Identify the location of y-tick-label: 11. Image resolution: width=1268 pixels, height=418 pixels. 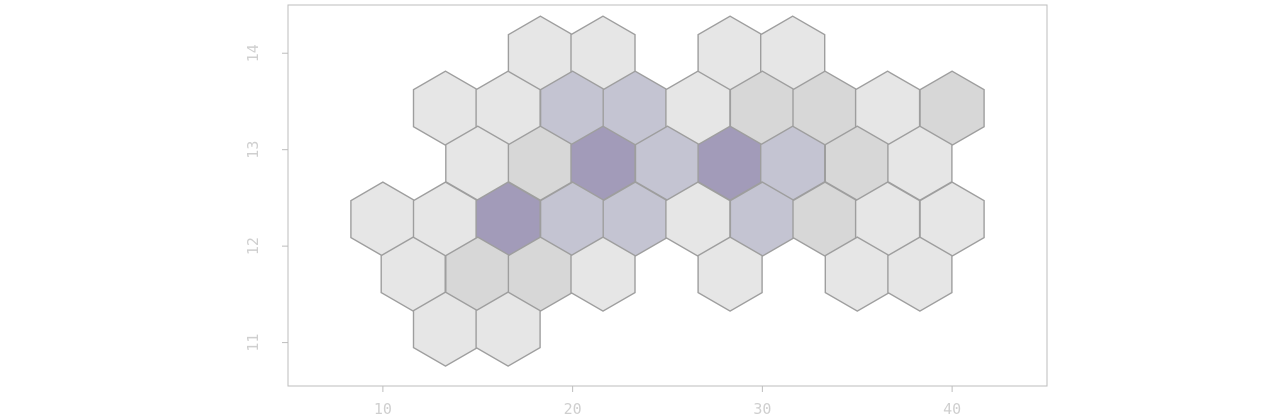
(253, 343).